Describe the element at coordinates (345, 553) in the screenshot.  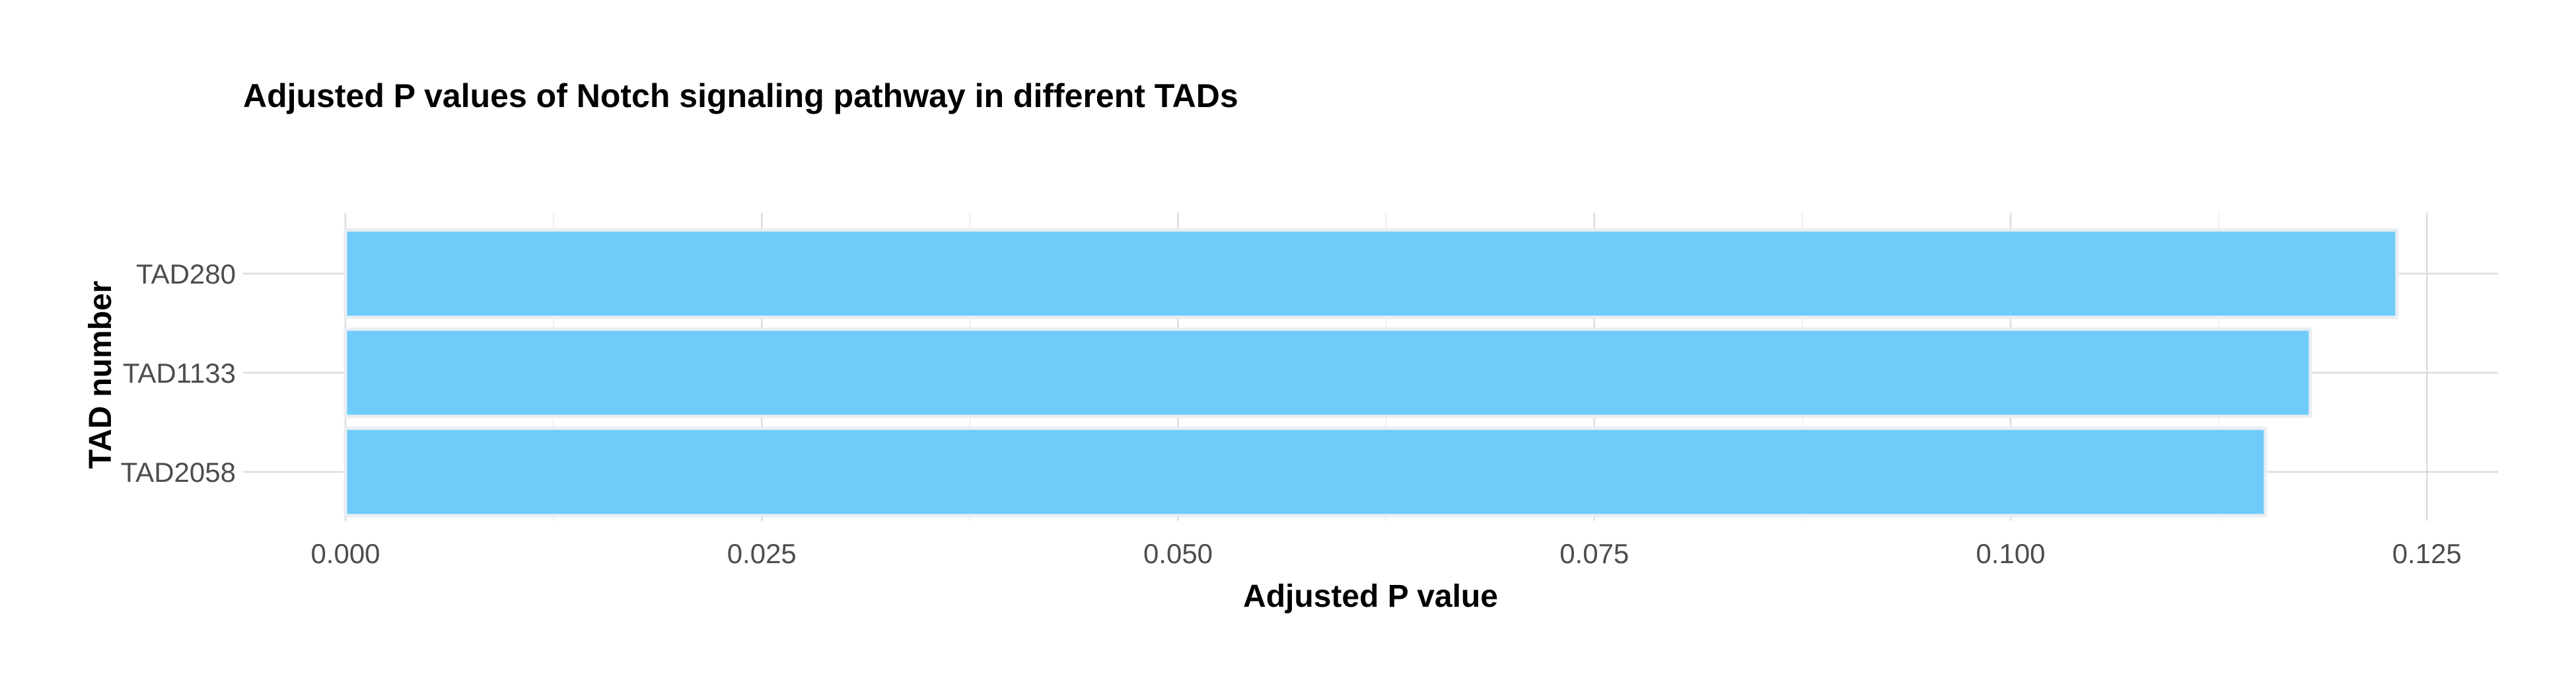
I see `x-tick-label-0: 0.000` at that location.